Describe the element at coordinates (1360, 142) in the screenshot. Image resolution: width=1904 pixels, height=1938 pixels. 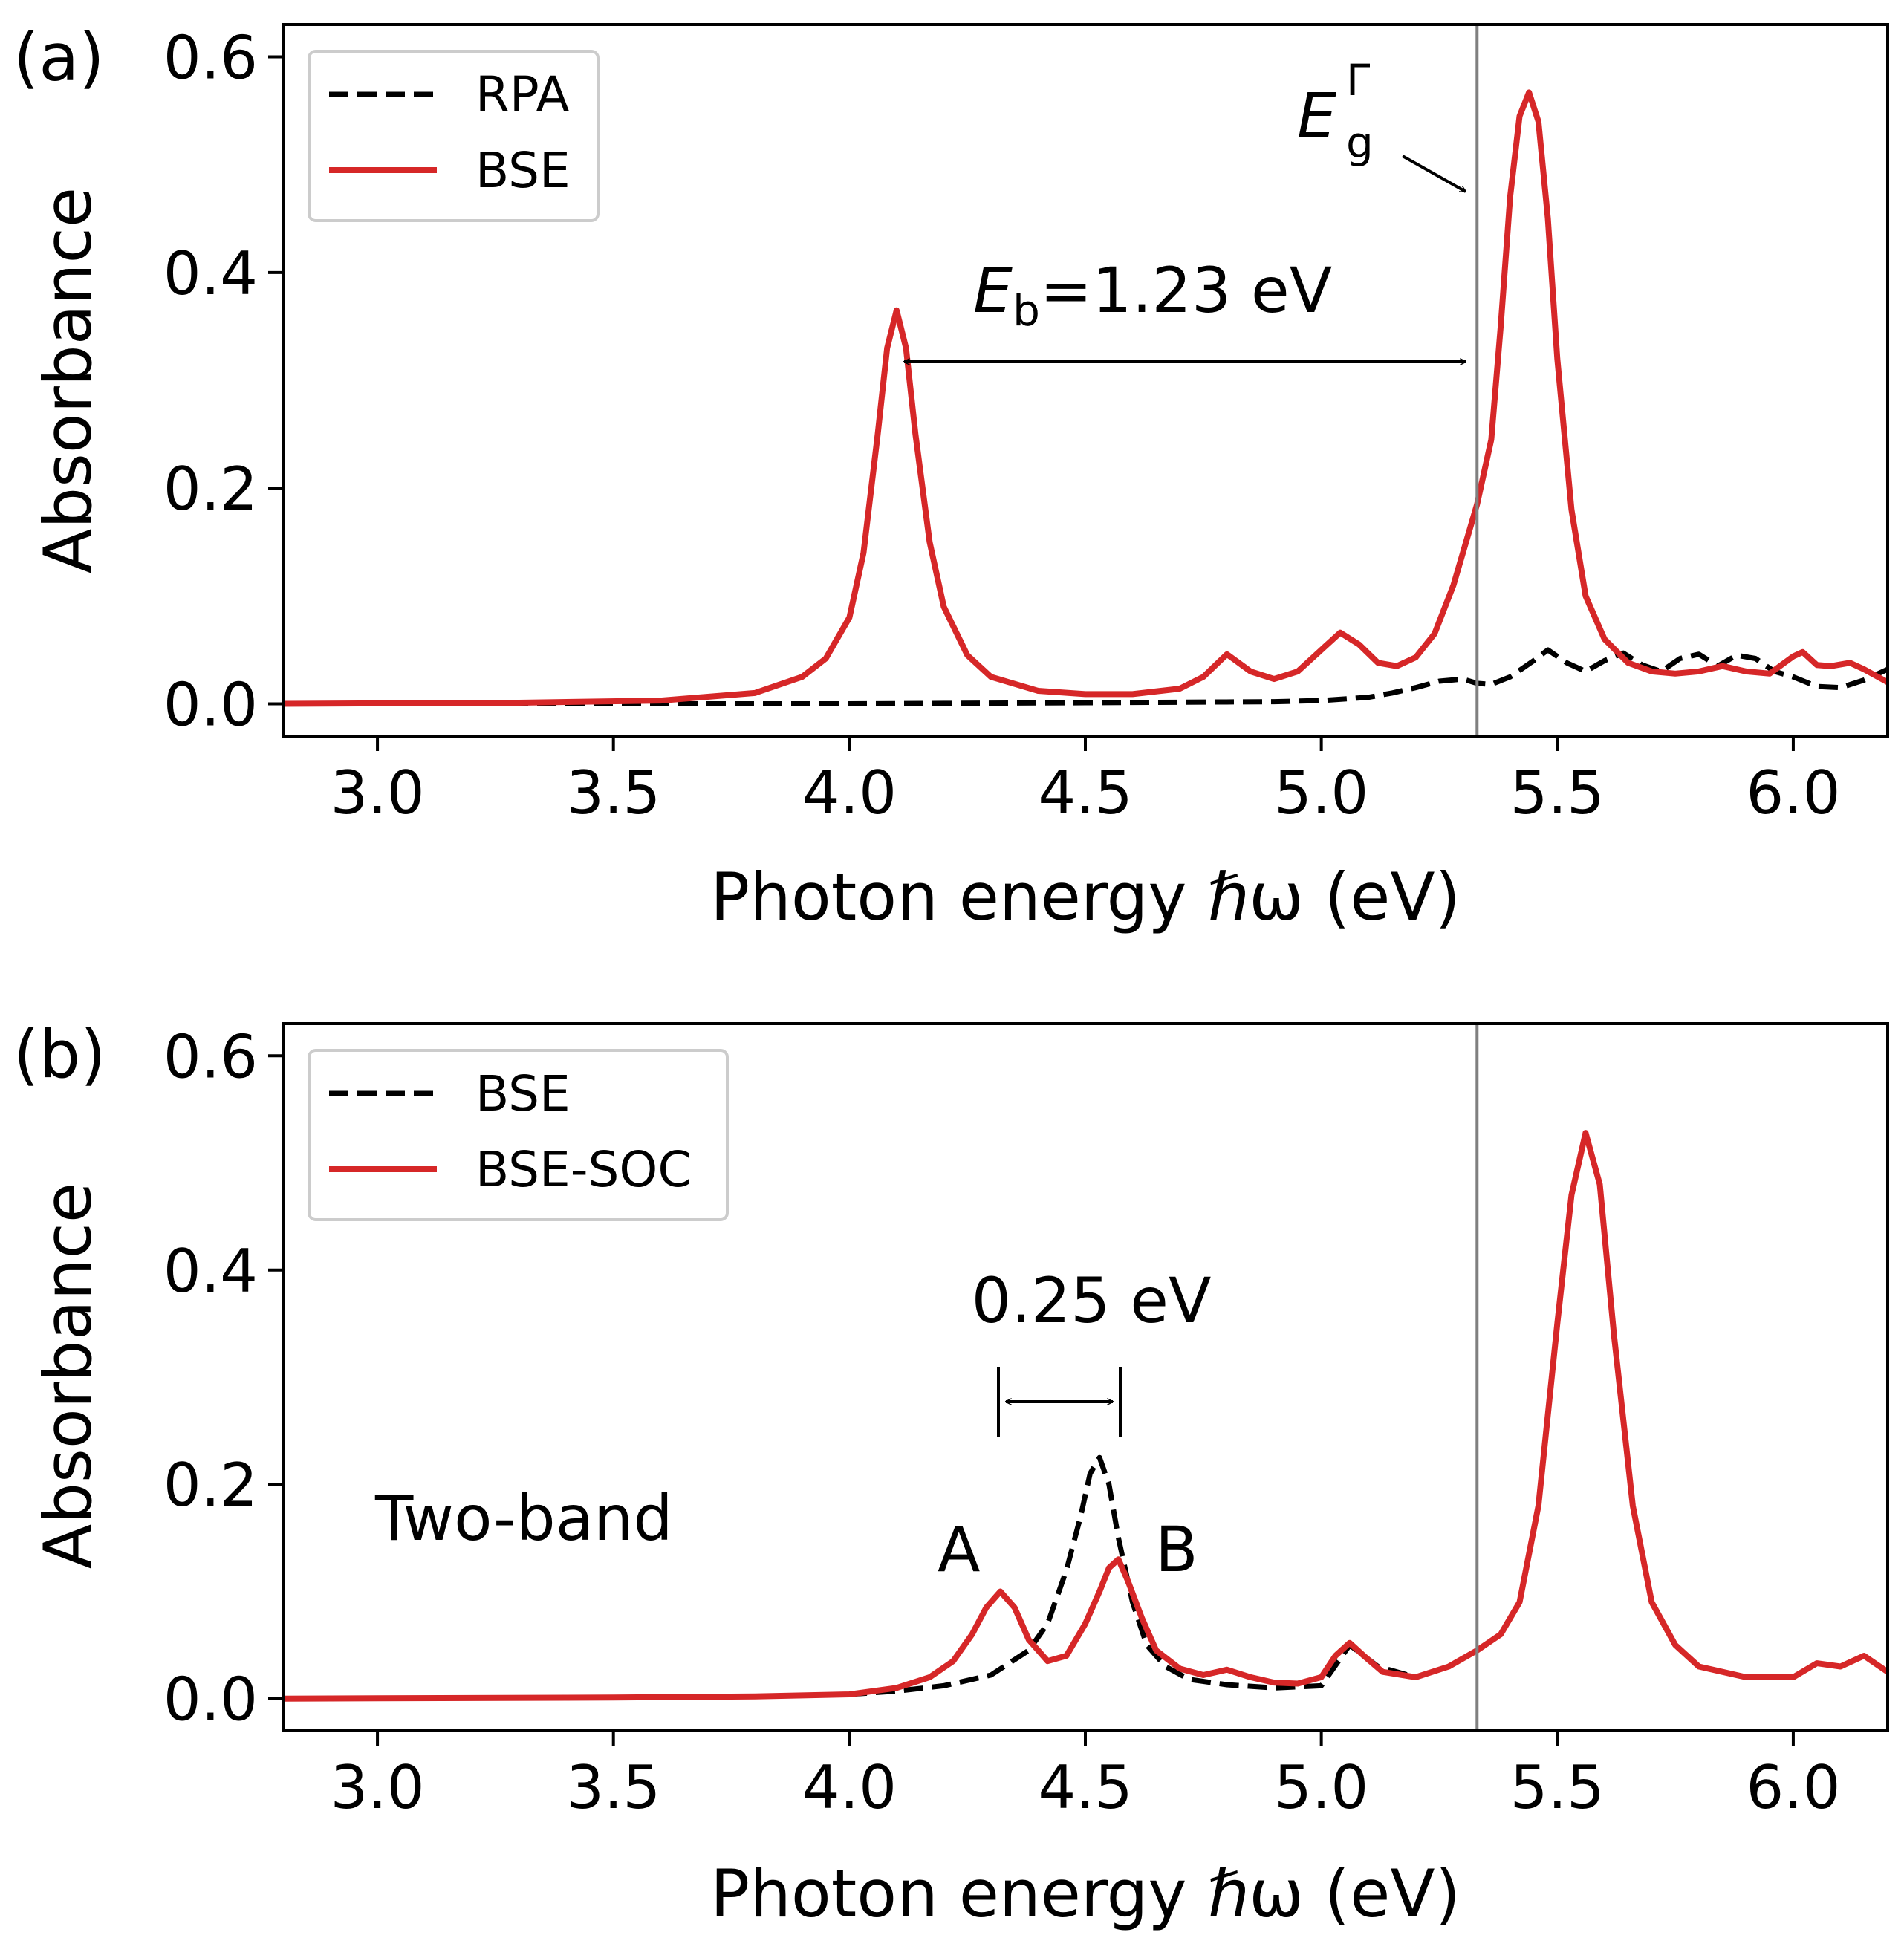
I see `band-gap-subscript: g` at that location.